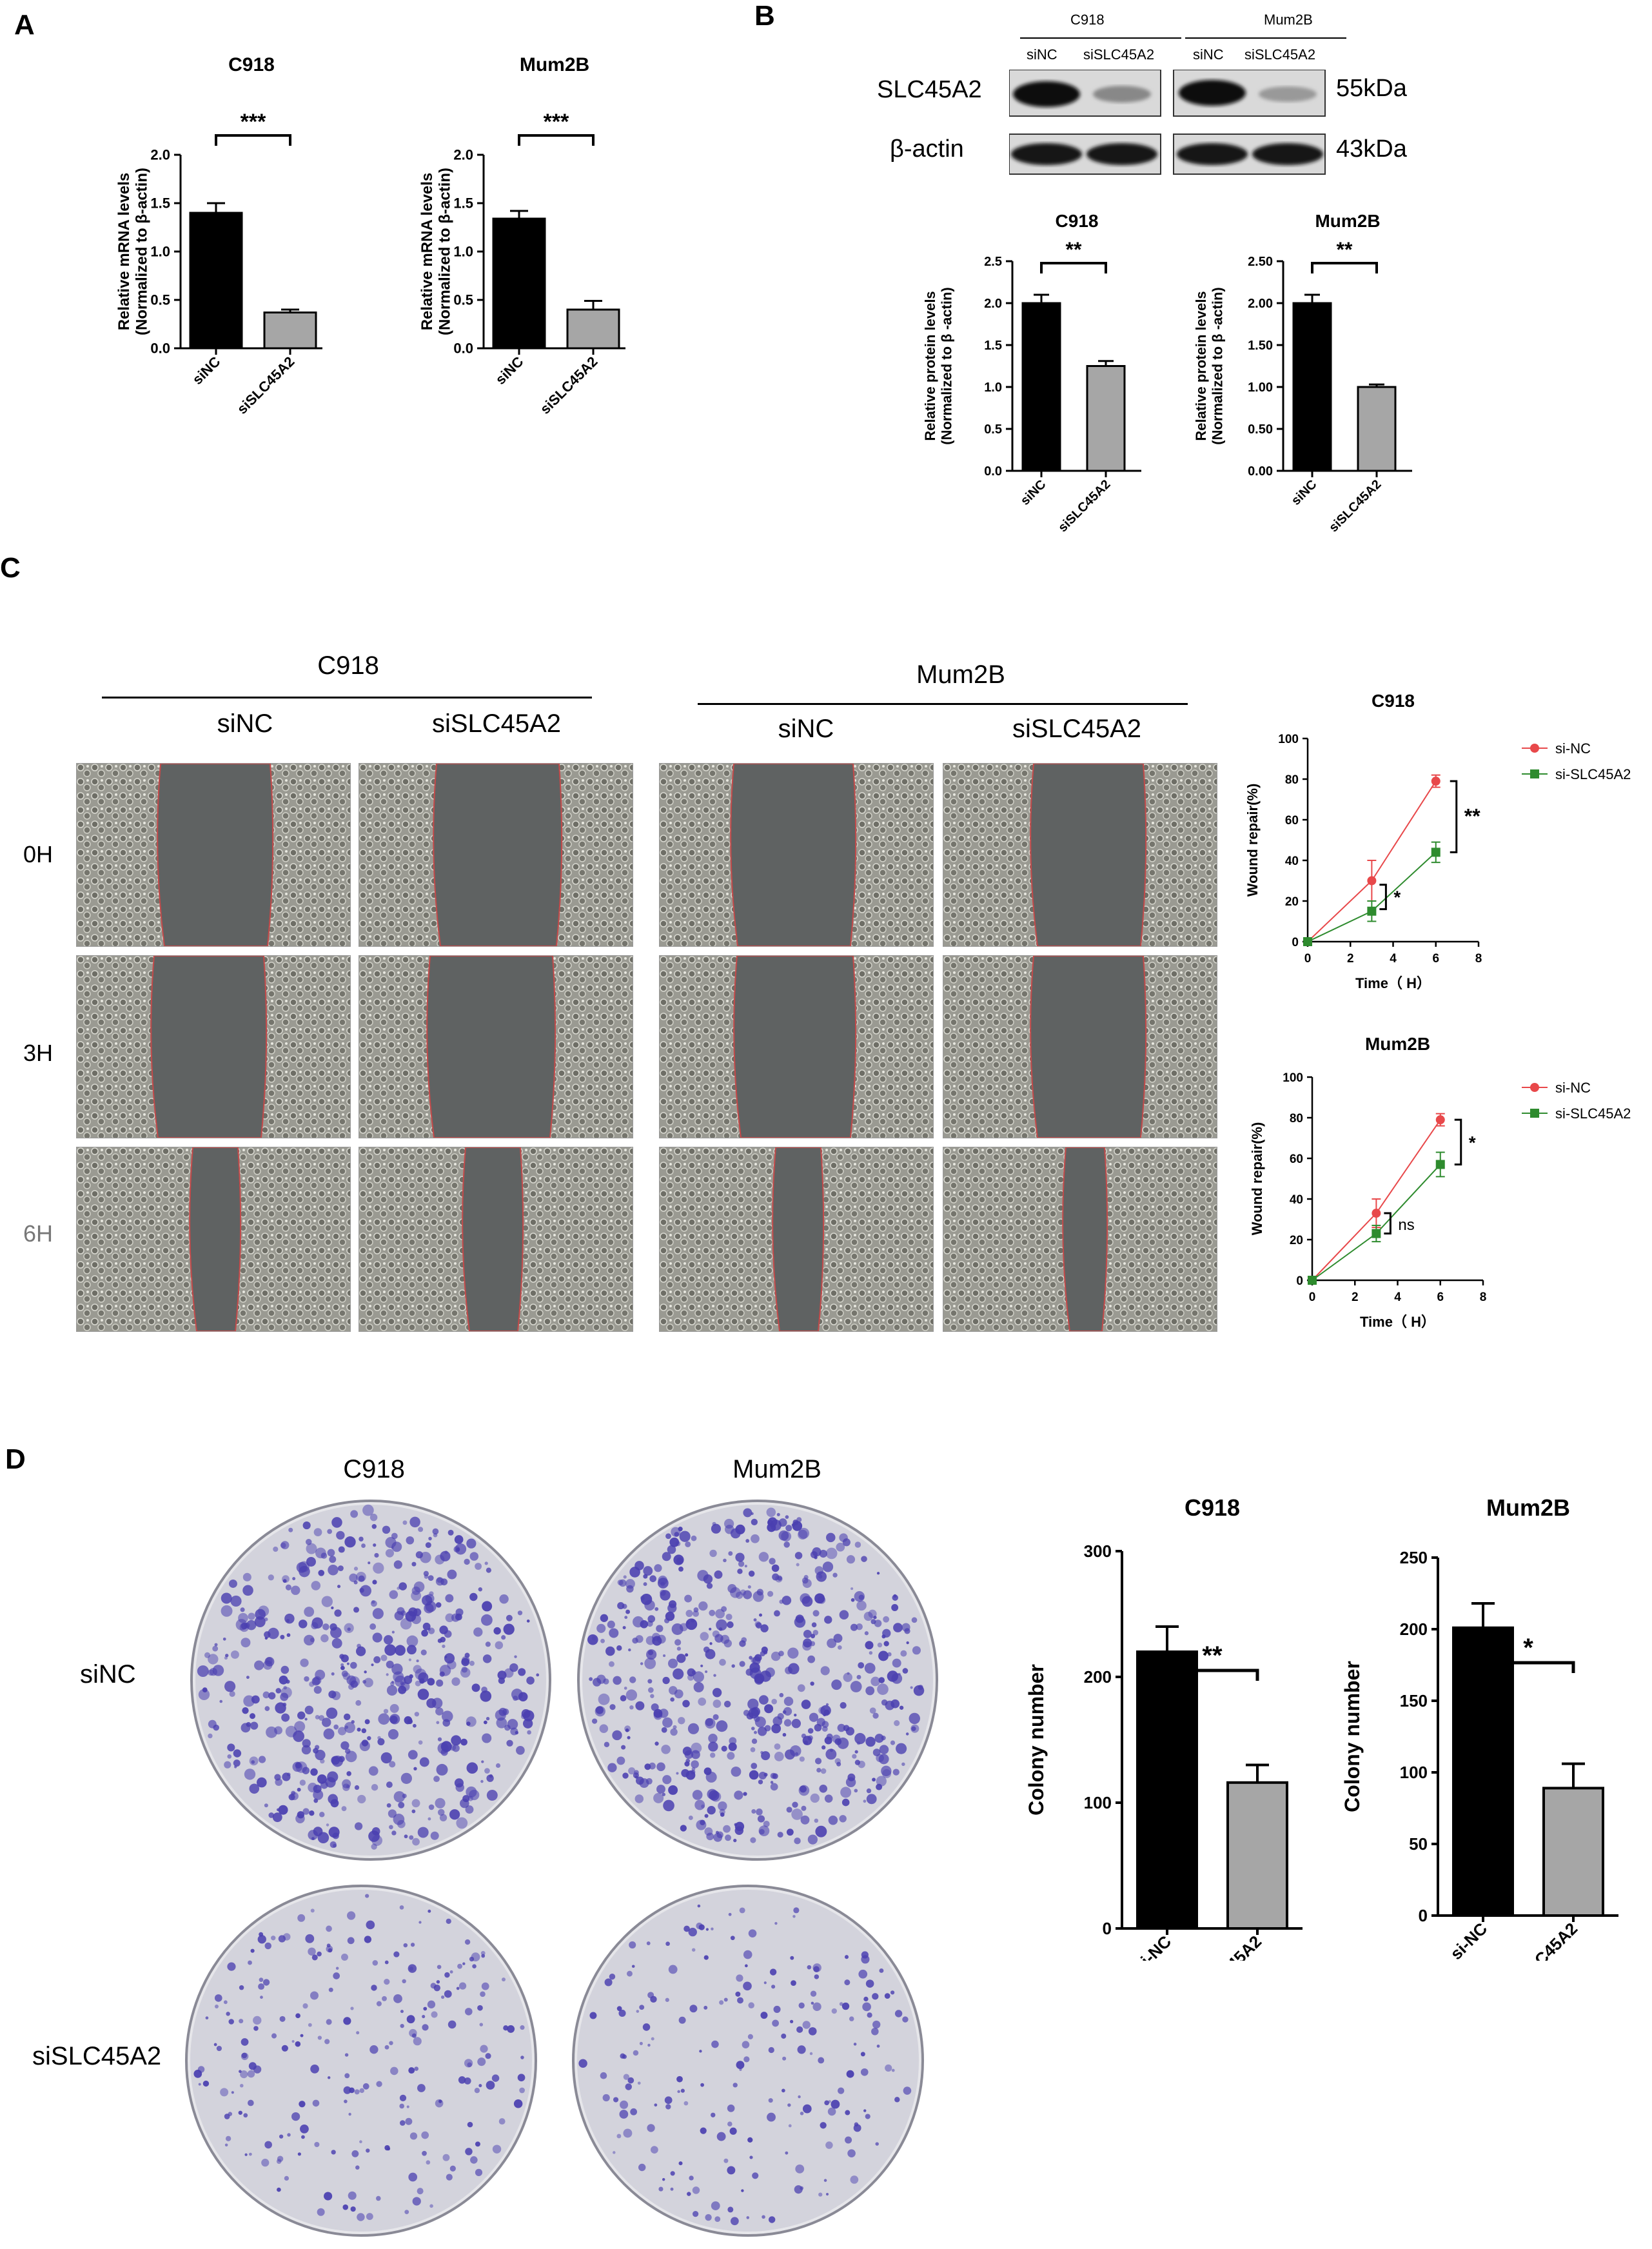 The width and height of the screenshot is (1652, 2249). Describe the element at coordinates (961, 675) in the screenshot. I see `wound-header-mum2b: Mum2B` at that location.